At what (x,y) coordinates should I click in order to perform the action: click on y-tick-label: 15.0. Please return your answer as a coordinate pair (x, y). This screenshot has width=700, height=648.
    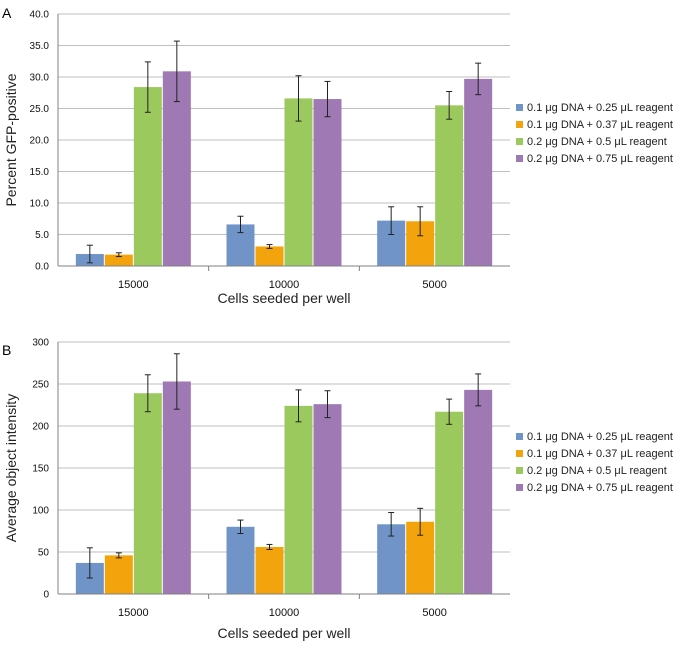
    Looking at the image, I should click on (40, 172).